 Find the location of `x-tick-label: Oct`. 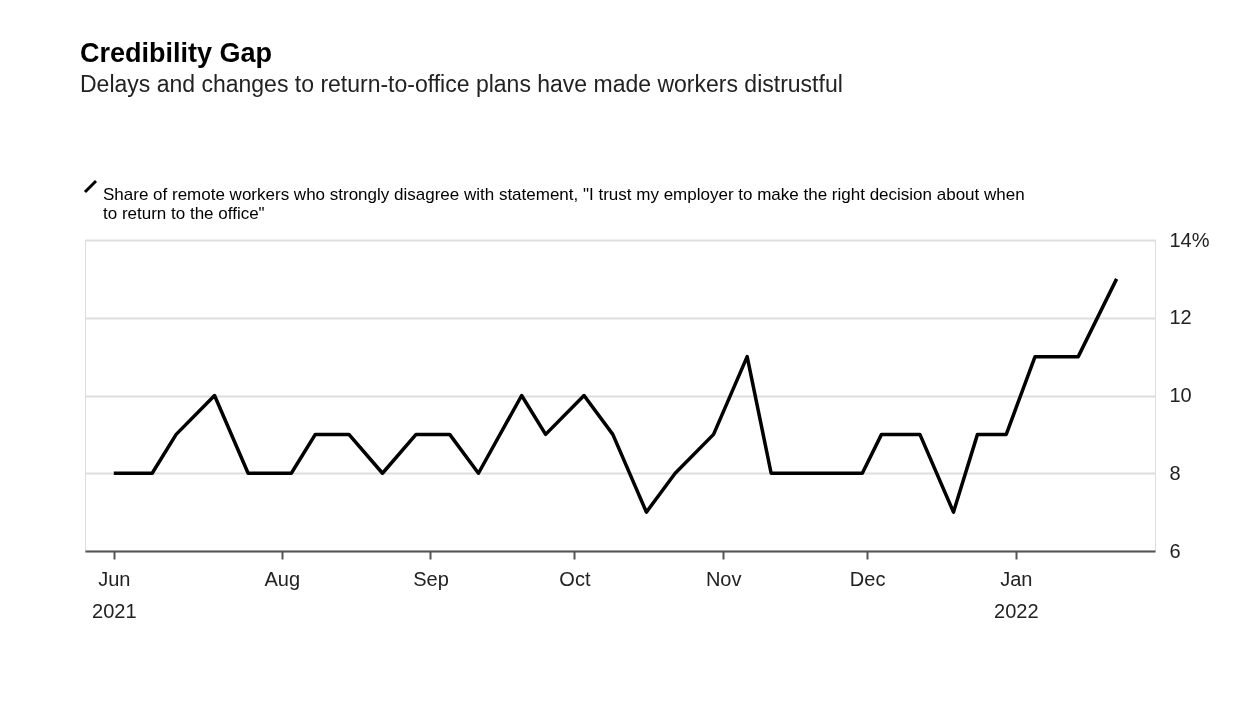

x-tick-label: Oct is located at coordinates (575, 578).